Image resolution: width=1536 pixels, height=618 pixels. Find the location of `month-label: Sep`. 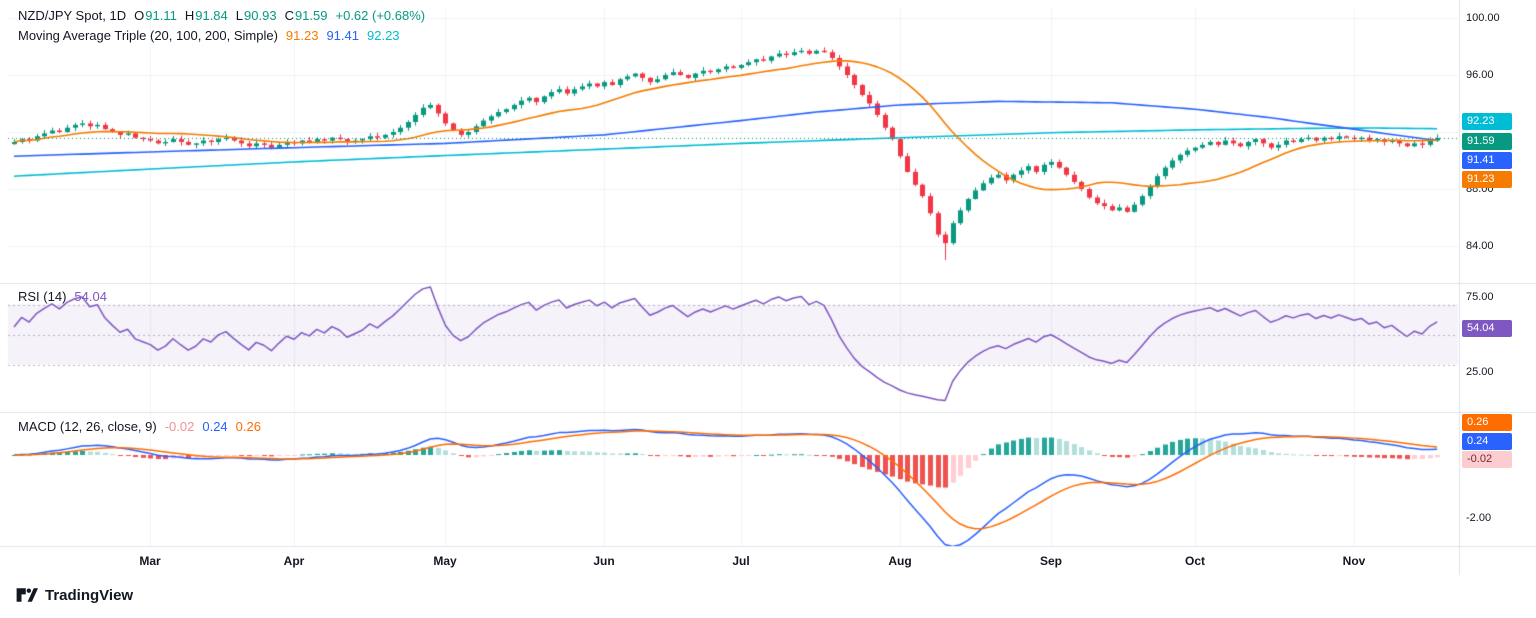

month-label: Sep is located at coordinates (1051, 561).